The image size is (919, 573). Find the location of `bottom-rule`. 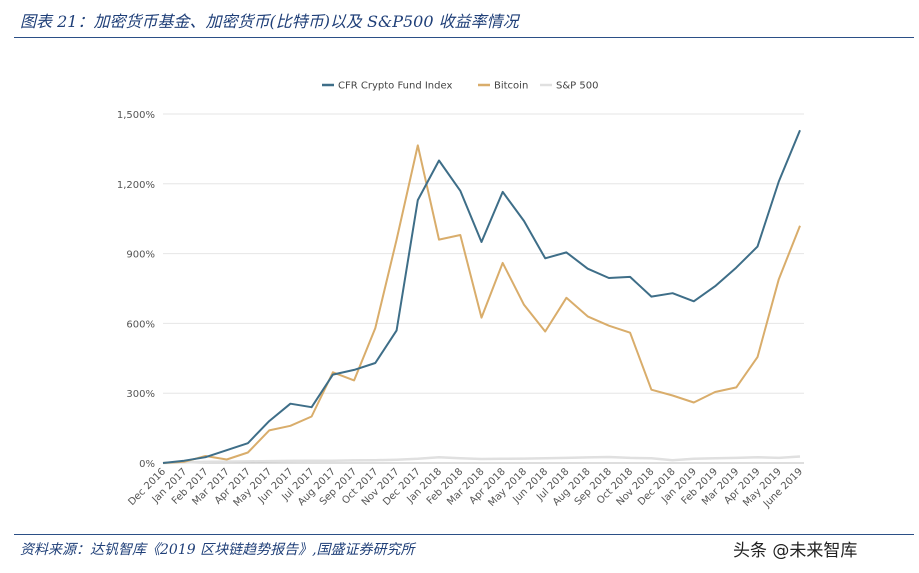

bottom-rule is located at coordinates (464, 534).